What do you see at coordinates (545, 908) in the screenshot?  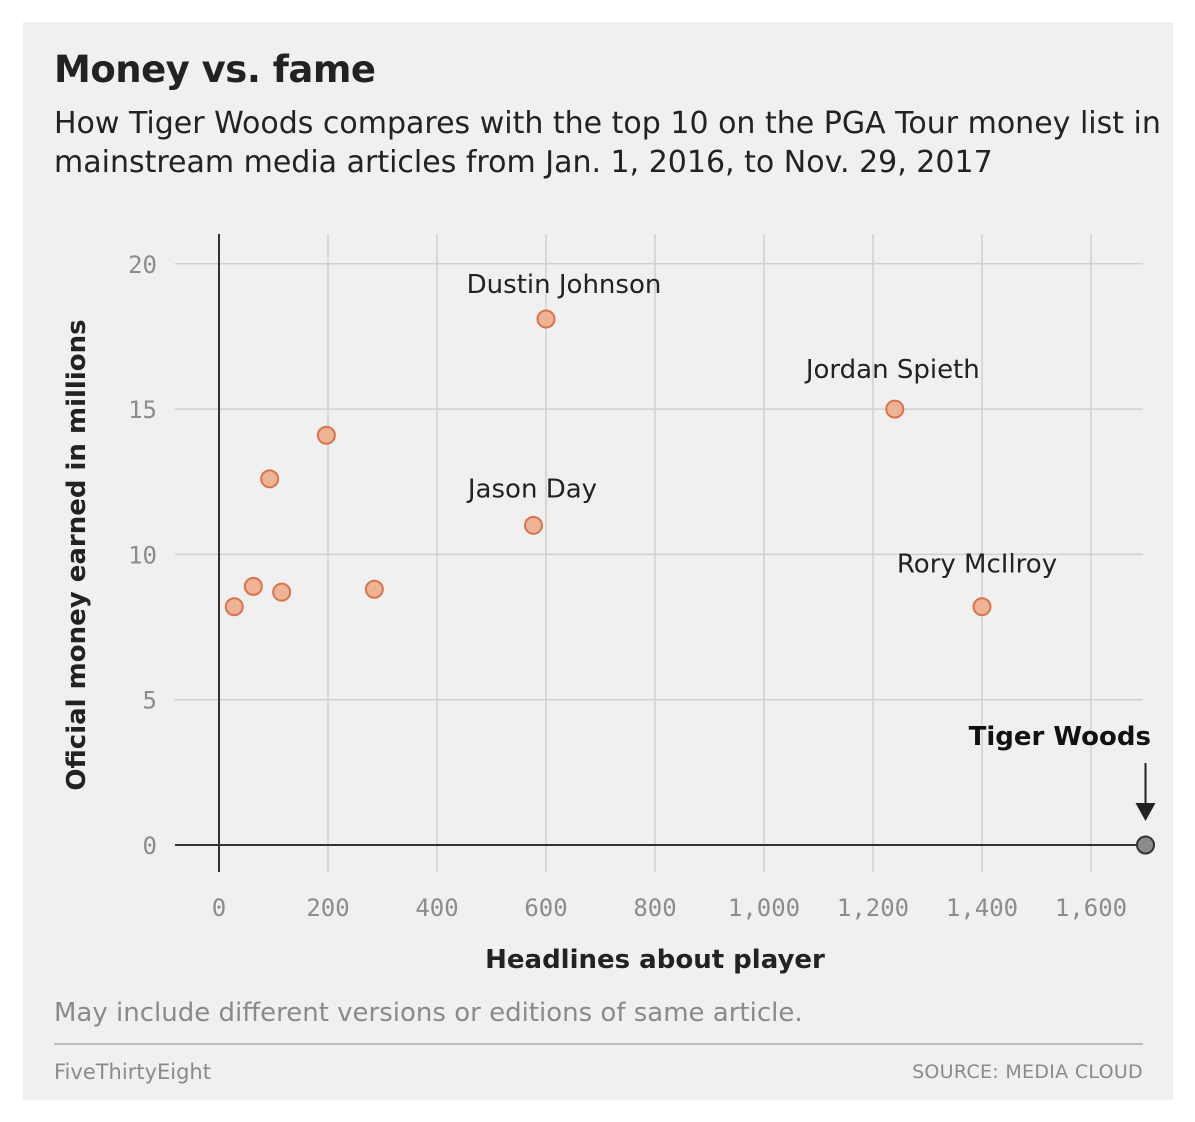 I see `x-tick-label: 600` at bounding box center [545, 908].